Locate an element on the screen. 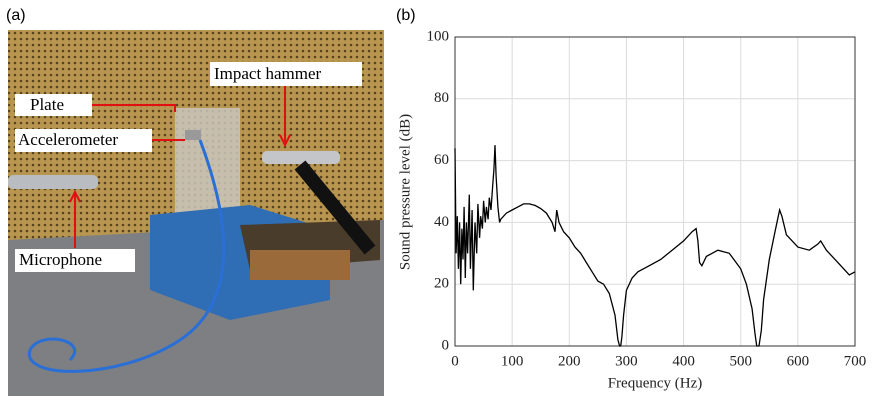 This screenshot has width=873, height=401. y-tick-label: 80 is located at coordinates (441, 98).